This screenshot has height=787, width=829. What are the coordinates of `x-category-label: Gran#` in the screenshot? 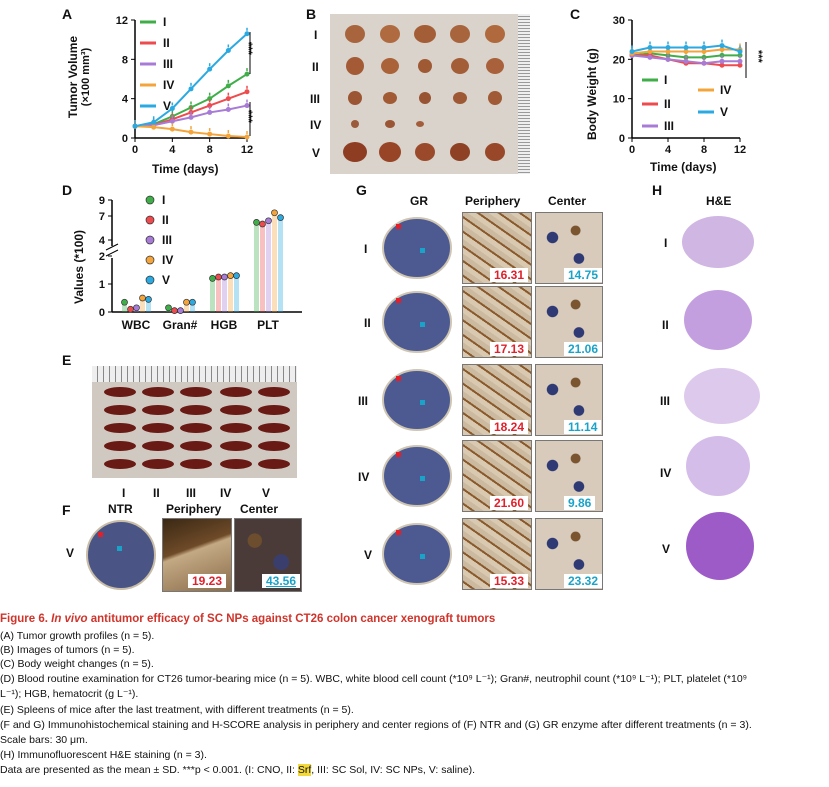 It's located at (180, 325).